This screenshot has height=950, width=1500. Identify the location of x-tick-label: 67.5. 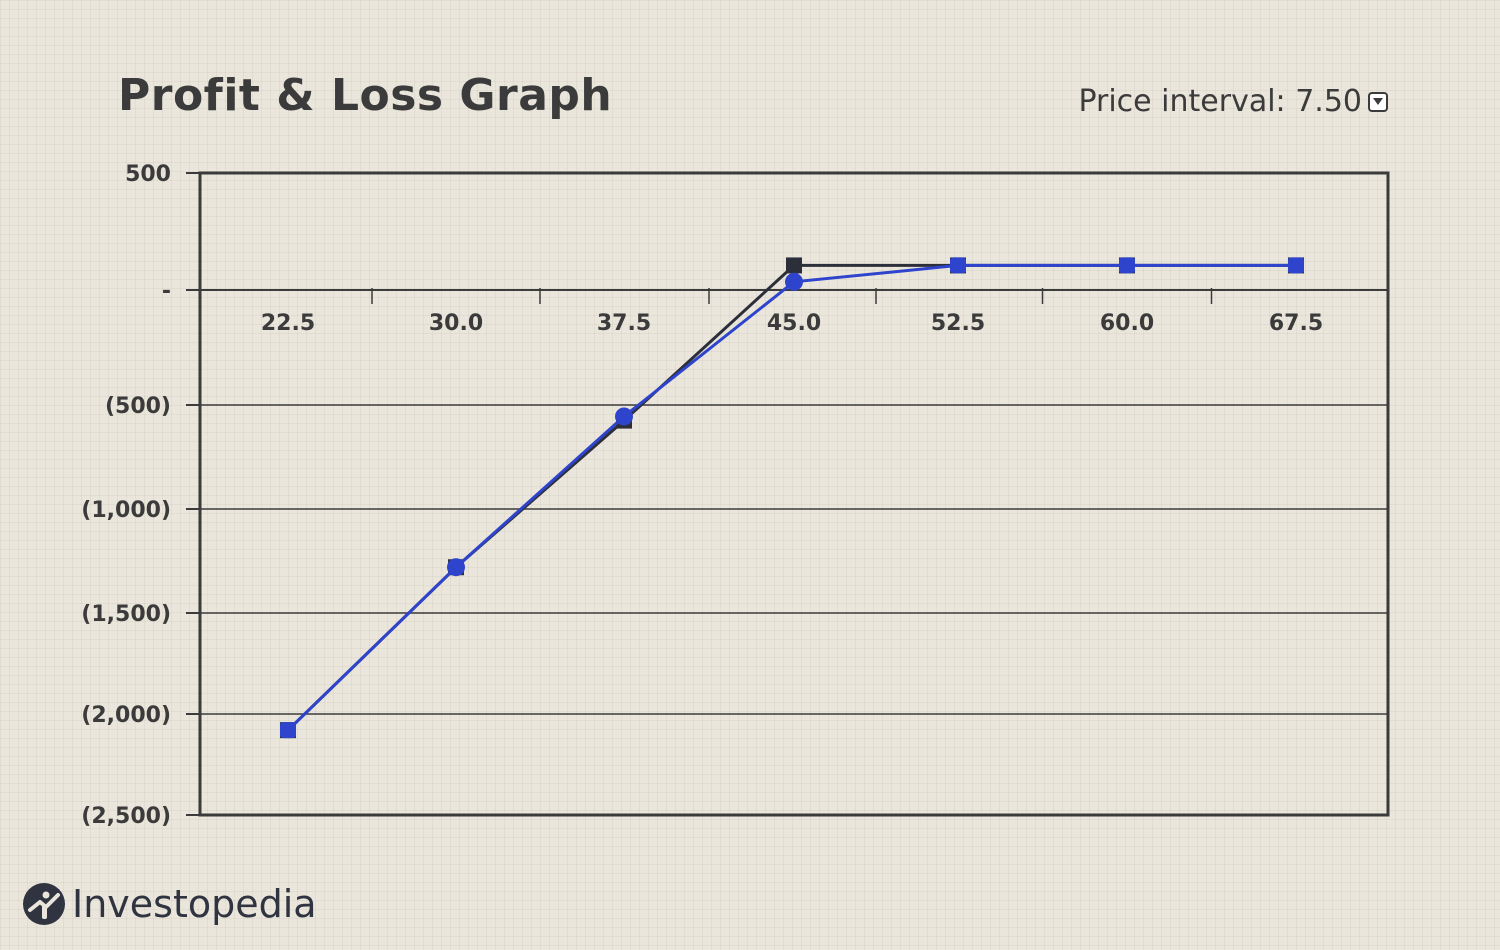
(1296, 323).